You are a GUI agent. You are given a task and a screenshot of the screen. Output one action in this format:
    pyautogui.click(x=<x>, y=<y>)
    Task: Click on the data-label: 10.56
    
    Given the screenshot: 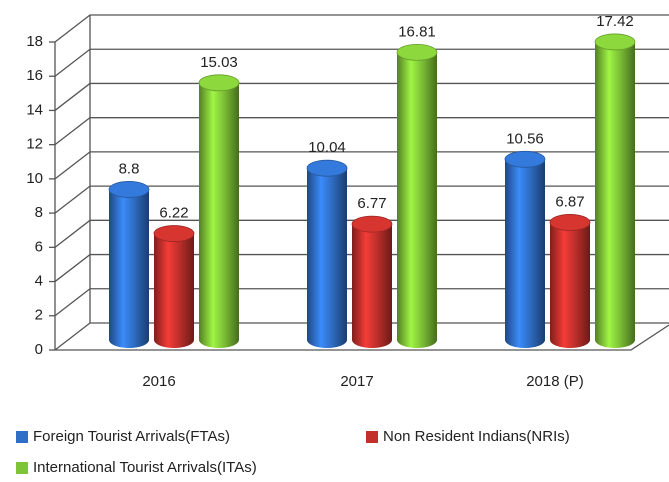 What is the action you would take?
    pyautogui.click(x=525, y=138)
    